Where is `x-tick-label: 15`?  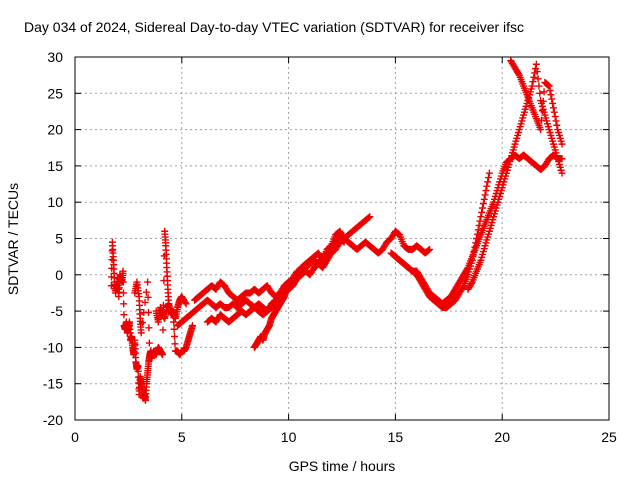 x-tick-label: 15 is located at coordinates (396, 437).